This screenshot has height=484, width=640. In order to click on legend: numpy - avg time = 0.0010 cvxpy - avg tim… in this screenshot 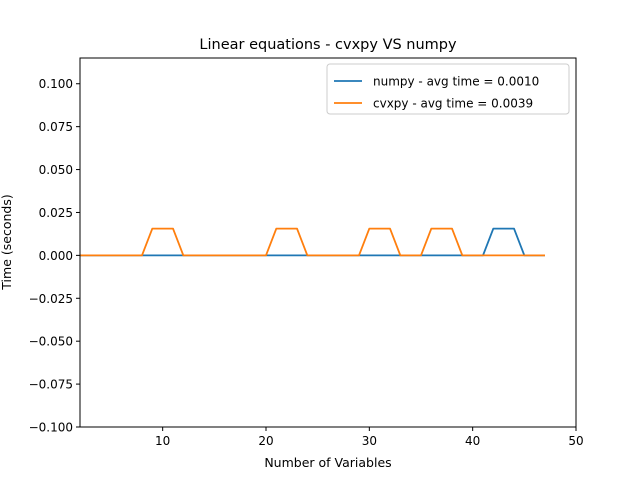, I will do `click(448, 89)`.